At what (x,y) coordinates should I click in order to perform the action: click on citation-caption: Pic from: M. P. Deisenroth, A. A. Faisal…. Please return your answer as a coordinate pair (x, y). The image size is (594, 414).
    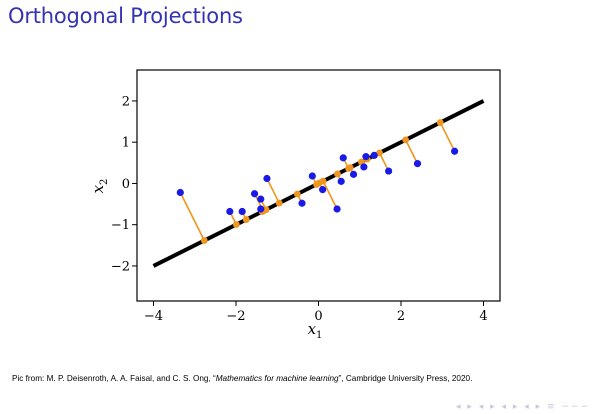
    Looking at the image, I should click on (297, 379).